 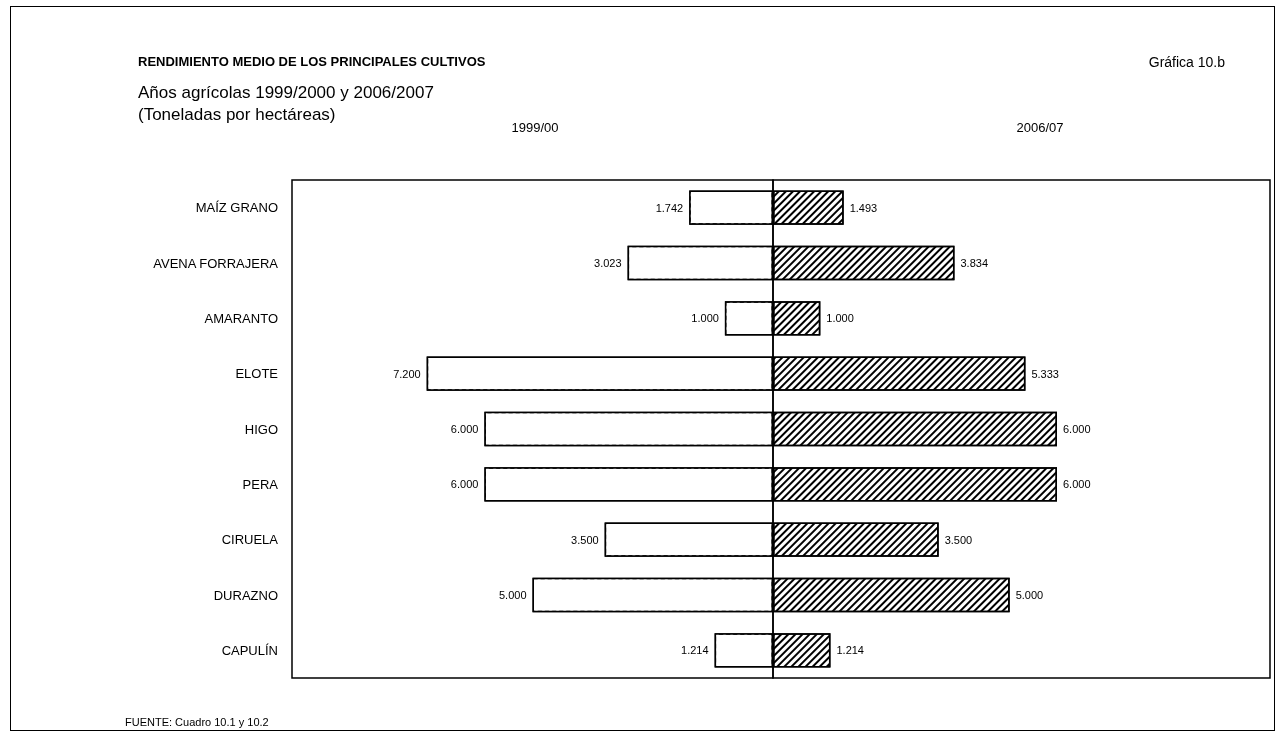 What do you see at coordinates (260, 484) in the screenshot?
I see `y-tick-label: PERA` at bounding box center [260, 484].